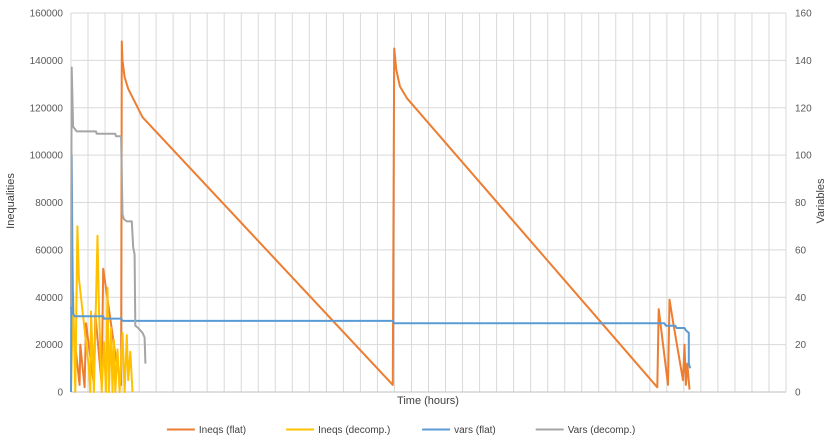 This screenshot has height=448, width=833. Describe the element at coordinates (801, 203) in the screenshot. I see `y2-tick-label: 80` at that location.